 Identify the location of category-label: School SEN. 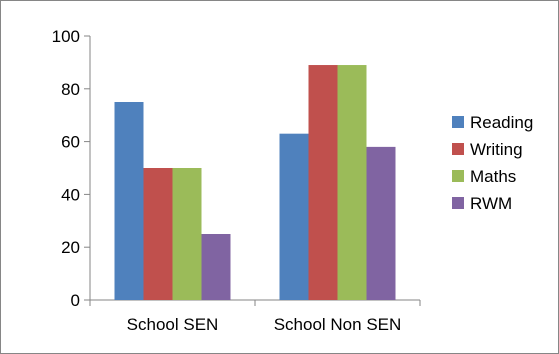
(173, 324).